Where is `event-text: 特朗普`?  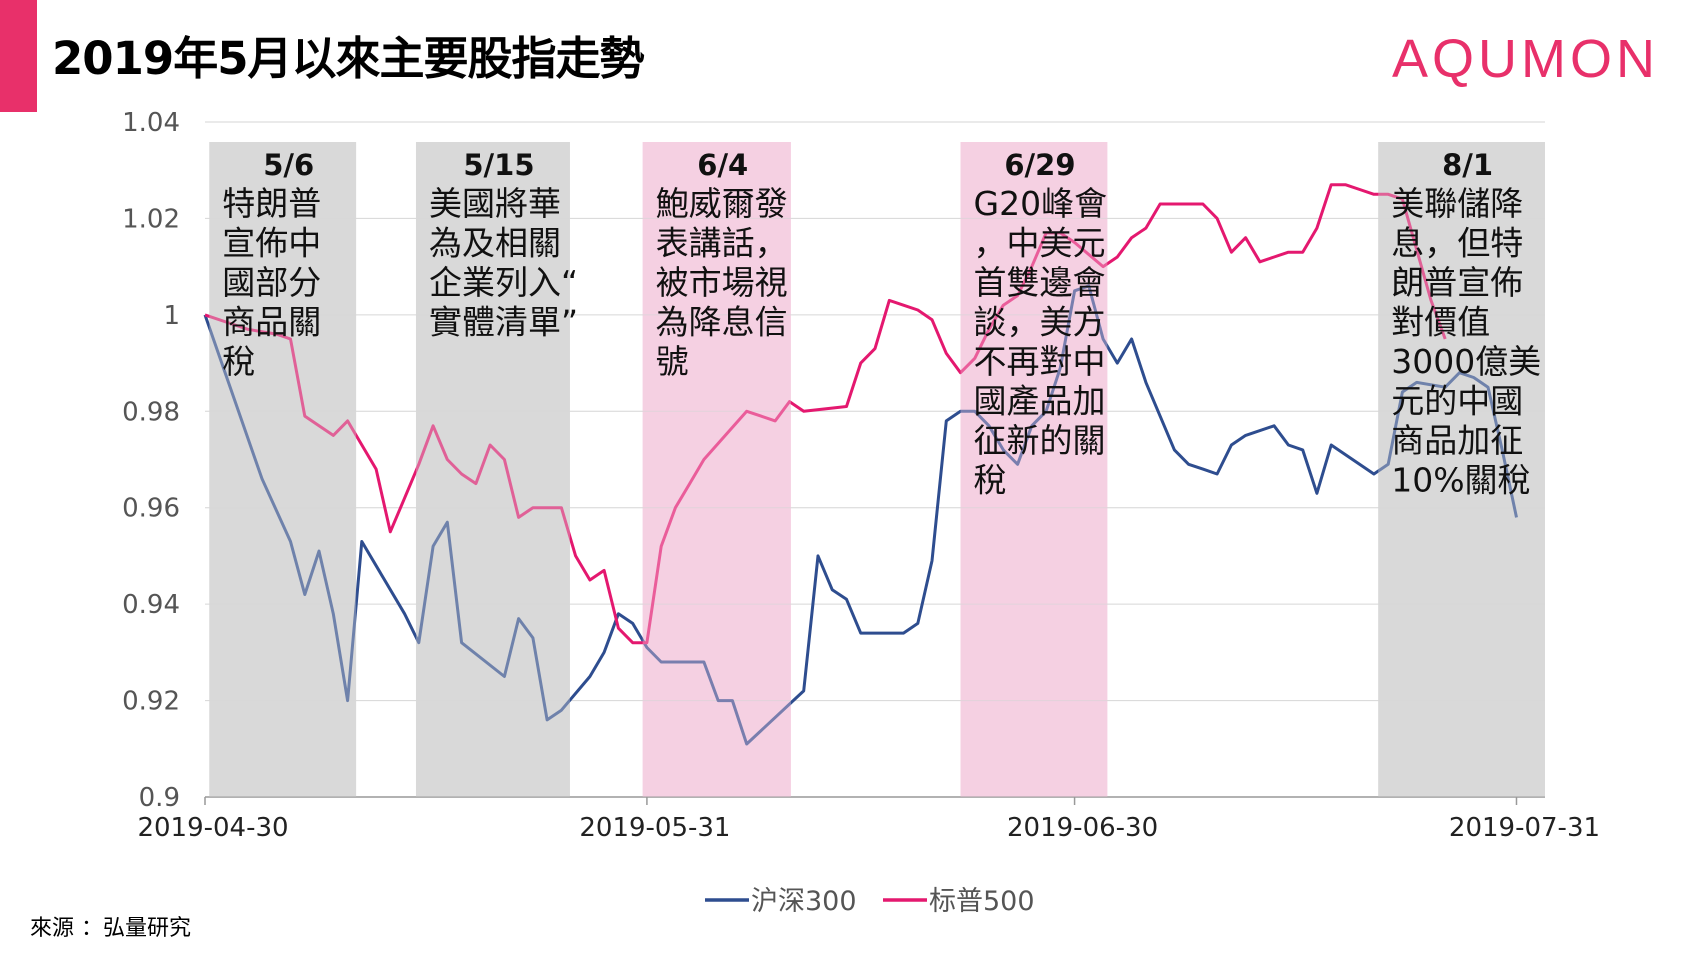
event-text: 特朗普 is located at coordinates (271, 203).